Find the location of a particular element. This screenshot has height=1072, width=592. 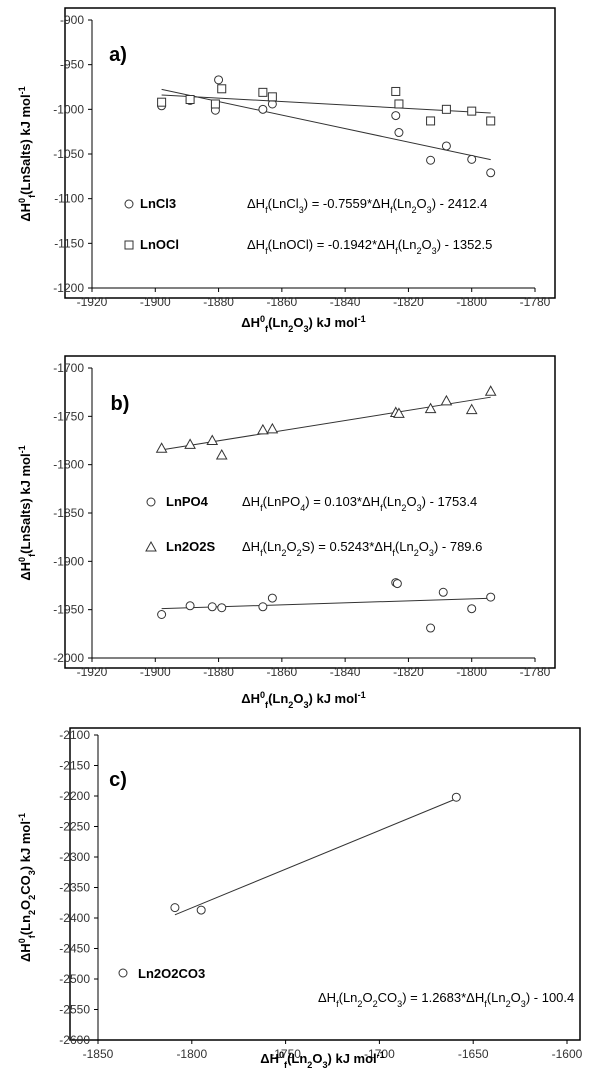

y-tick-label: -2200 is located at coordinates (74, 796).